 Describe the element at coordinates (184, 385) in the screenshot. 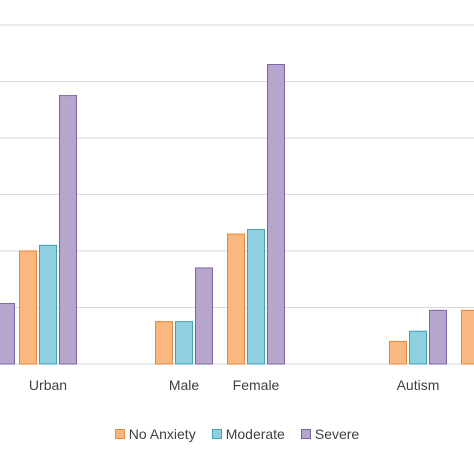

I see `x-tick-label-male: Male` at that location.